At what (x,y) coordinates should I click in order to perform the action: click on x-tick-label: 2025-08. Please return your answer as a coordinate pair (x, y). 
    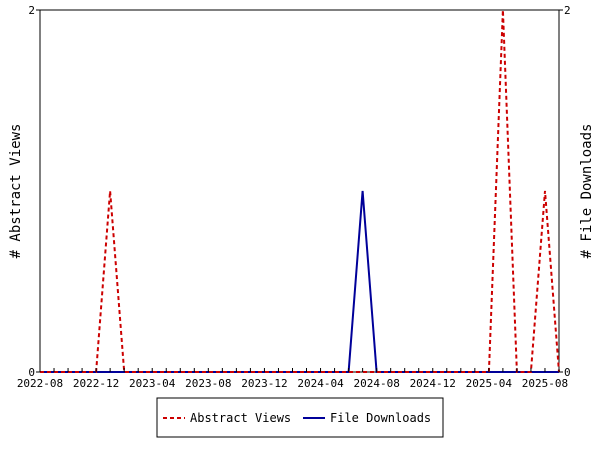
    Looking at the image, I should click on (545, 383).